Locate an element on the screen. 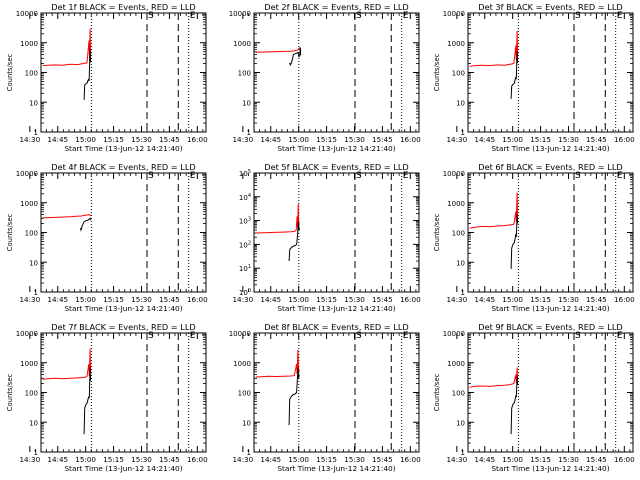  chart-title: Det 2f BLACK = Events, RED = LLD is located at coordinates (336, 7).